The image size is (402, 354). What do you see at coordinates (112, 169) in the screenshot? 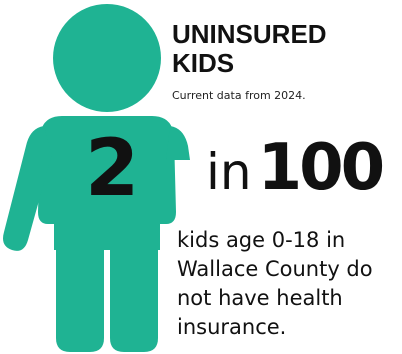
I see `numerator-figure: 2` at bounding box center [112, 169].